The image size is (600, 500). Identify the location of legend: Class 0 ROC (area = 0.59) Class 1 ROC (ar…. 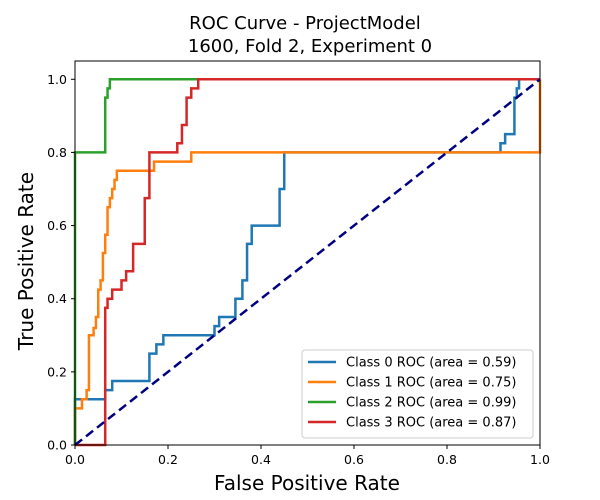
(417, 394).